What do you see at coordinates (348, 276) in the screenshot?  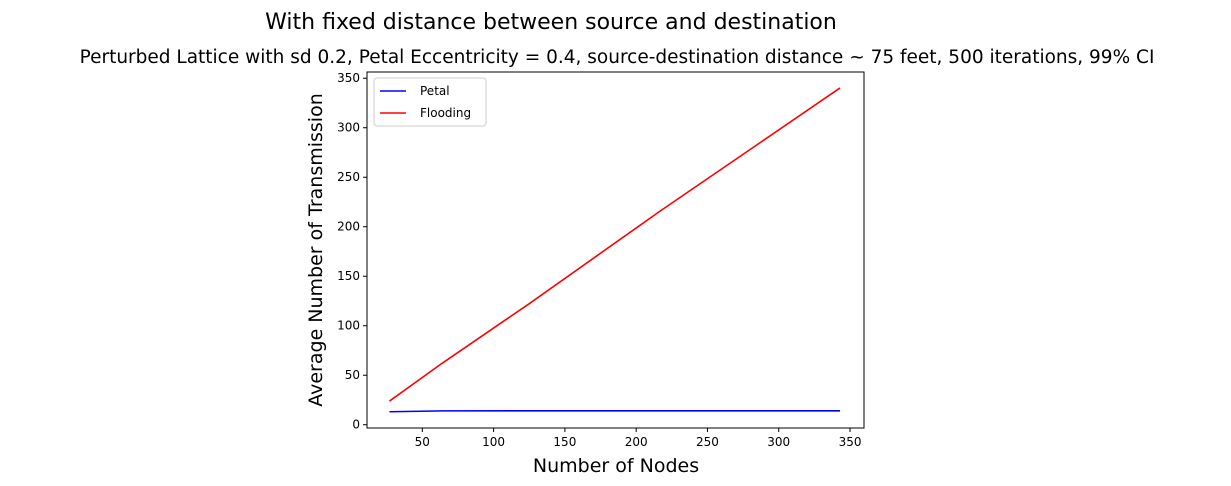 I see `y-tick-label: 150` at bounding box center [348, 276].